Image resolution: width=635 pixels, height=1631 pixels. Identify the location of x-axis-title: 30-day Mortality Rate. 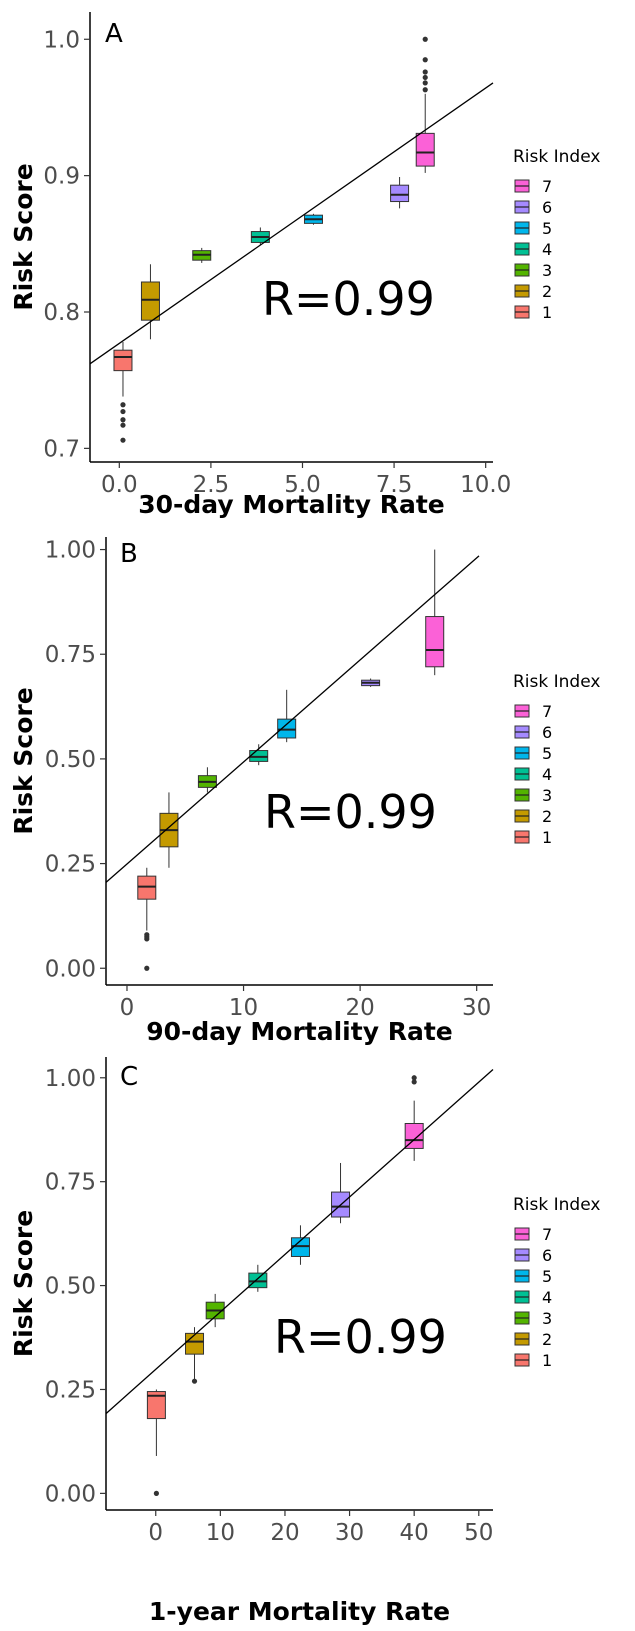
(291, 504).